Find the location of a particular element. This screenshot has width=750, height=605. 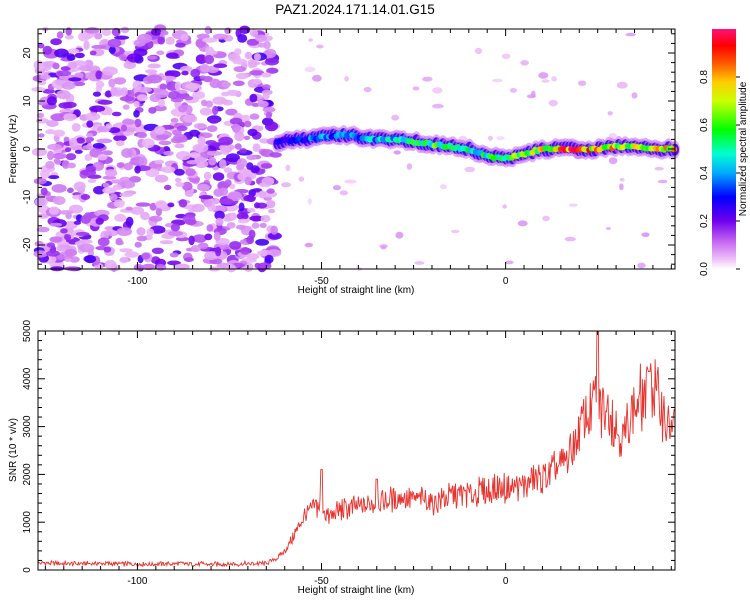

x-tick-label: 0 is located at coordinates (506, 581).